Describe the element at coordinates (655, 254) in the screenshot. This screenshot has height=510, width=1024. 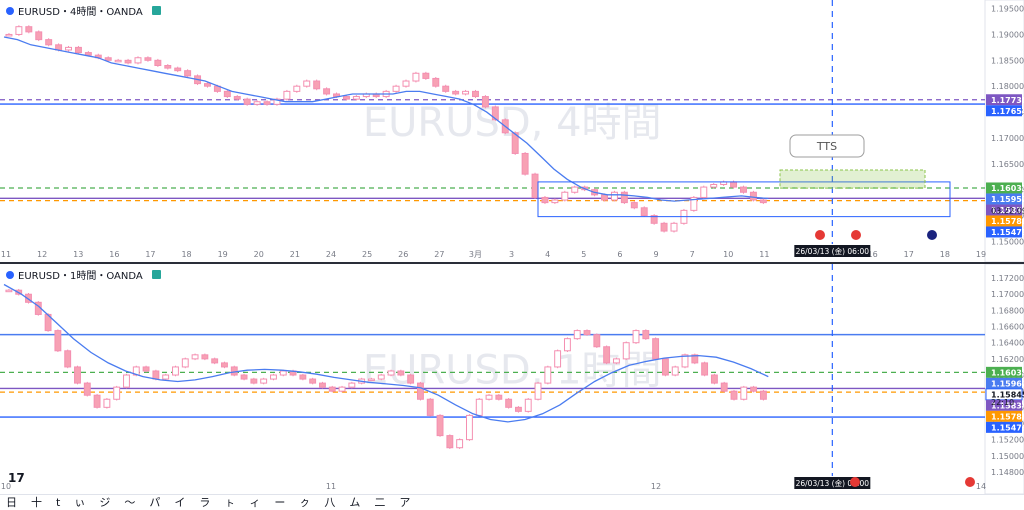
I see `x-tick-label: 9` at that location.